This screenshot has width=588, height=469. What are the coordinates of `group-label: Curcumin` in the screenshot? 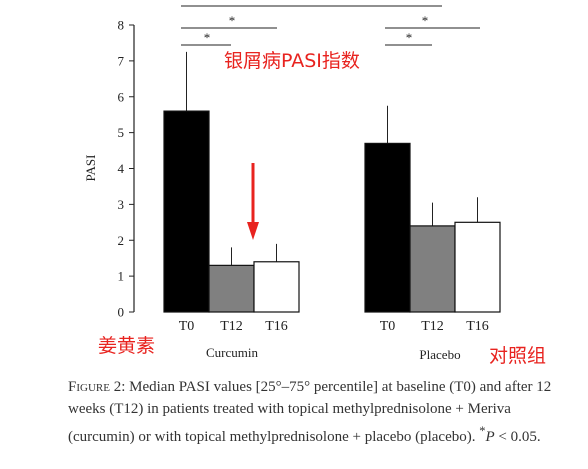 It's located at (232, 352).